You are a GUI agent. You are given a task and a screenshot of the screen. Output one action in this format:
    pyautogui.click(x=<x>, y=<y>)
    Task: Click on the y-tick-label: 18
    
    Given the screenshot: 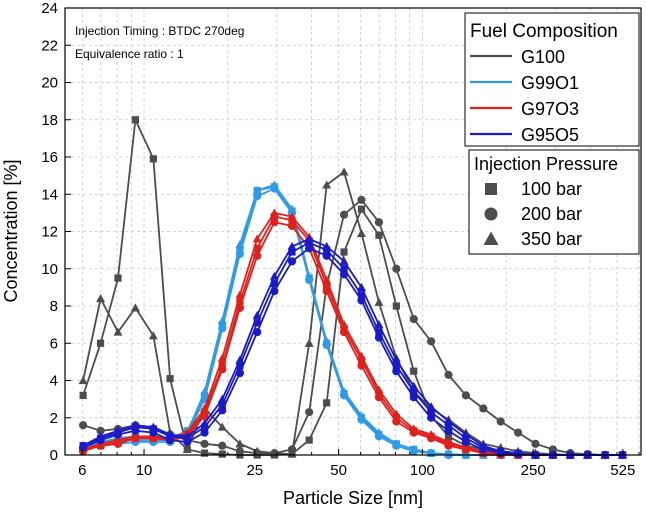 What is the action you would take?
    pyautogui.click(x=49, y=120)
    